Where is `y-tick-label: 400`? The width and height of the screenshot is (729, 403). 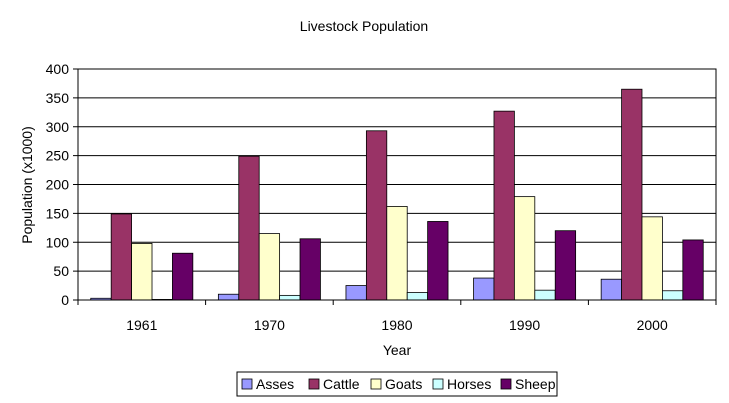 y-tick-label: 400 is located at coordinates (58, 69).